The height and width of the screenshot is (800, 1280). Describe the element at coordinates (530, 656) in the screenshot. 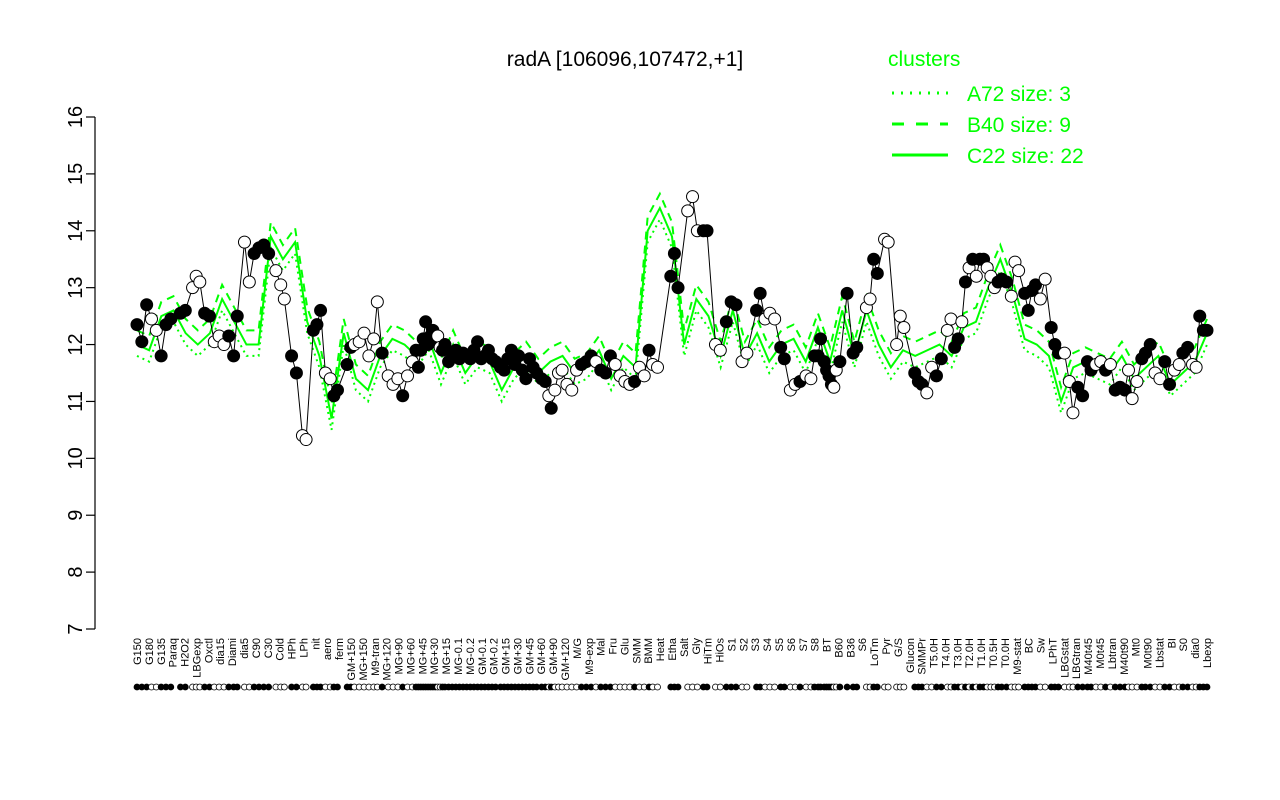

I see `x-tick-label: GM+45` at that location.